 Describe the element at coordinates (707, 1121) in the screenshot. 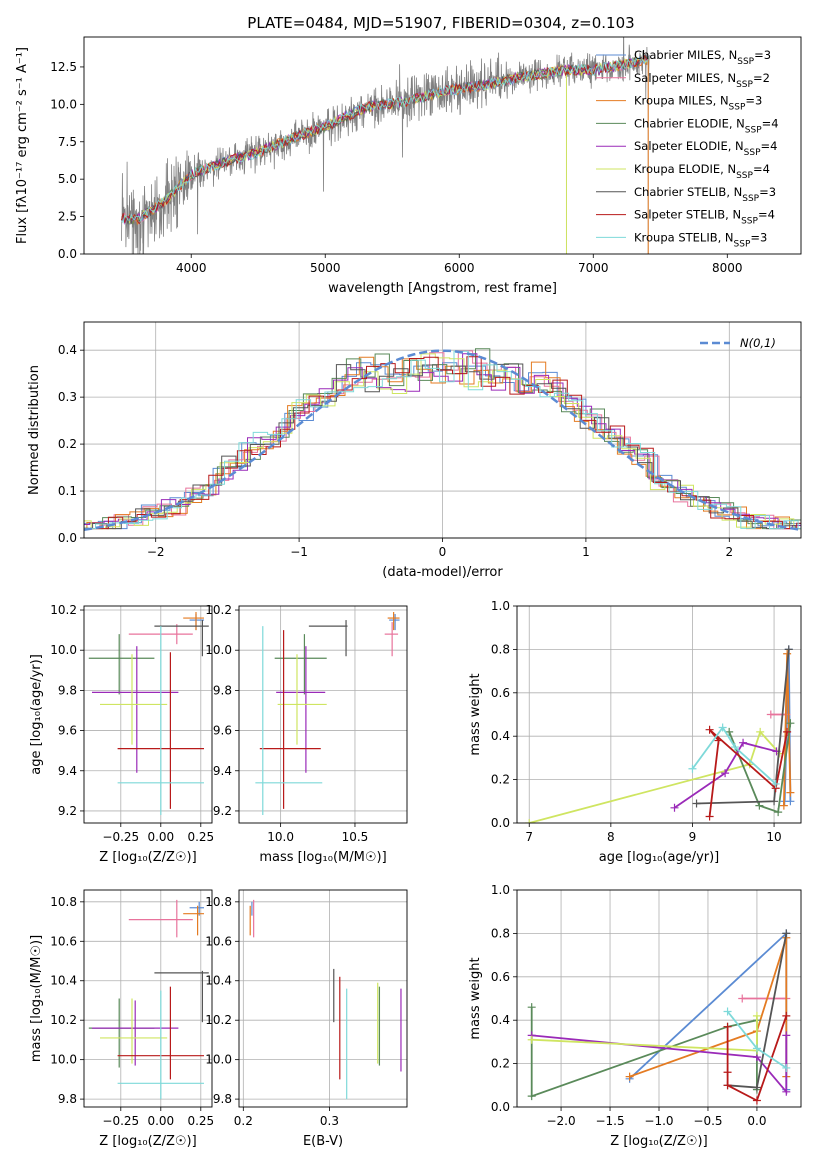

I see `x-tick-label: −0.5` at that location.